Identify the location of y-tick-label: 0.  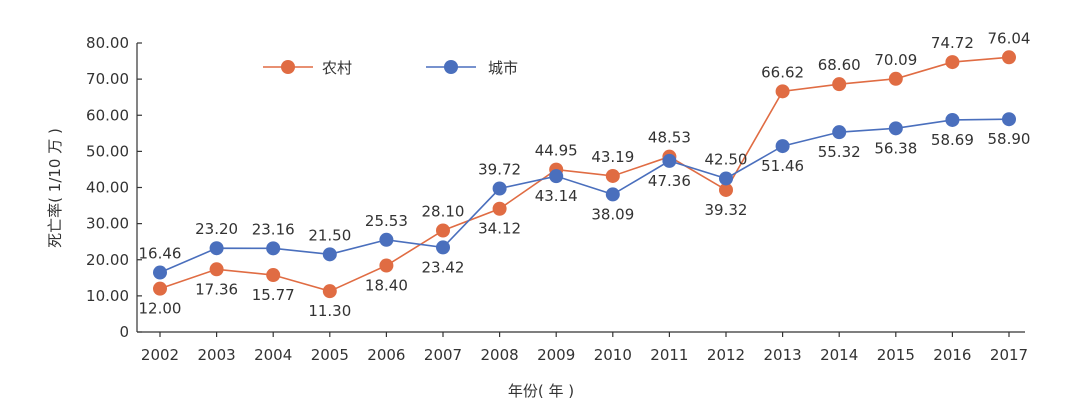
(124, 332).